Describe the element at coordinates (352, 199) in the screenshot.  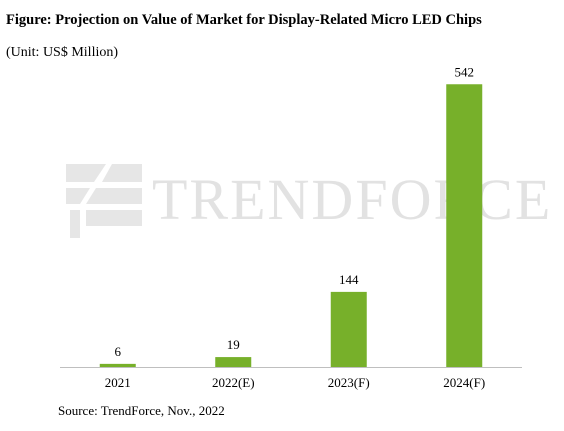
I see `watermark-text: TRENDFORCE` at that location.